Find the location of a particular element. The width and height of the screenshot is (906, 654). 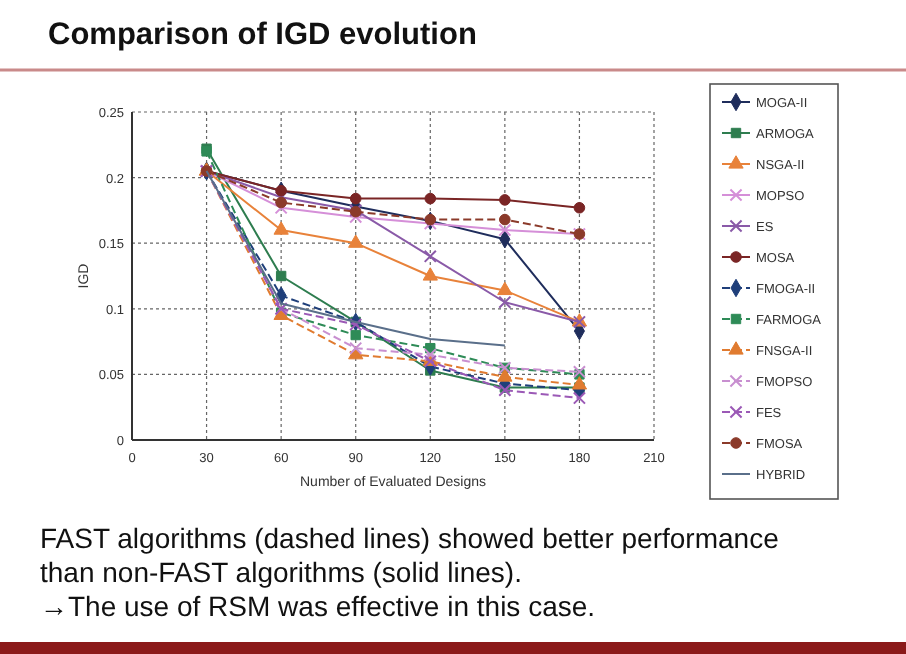

text: →The use of RSM was effective in this case. is located at coordinates (318, 606).